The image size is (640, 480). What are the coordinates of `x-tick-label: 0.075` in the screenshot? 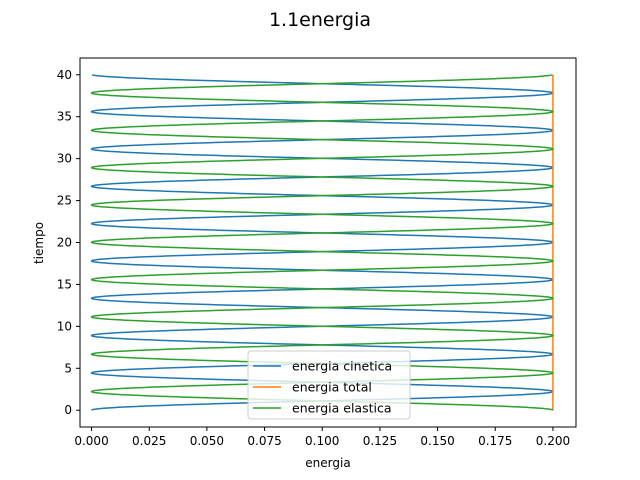 It's located at (264, 441).